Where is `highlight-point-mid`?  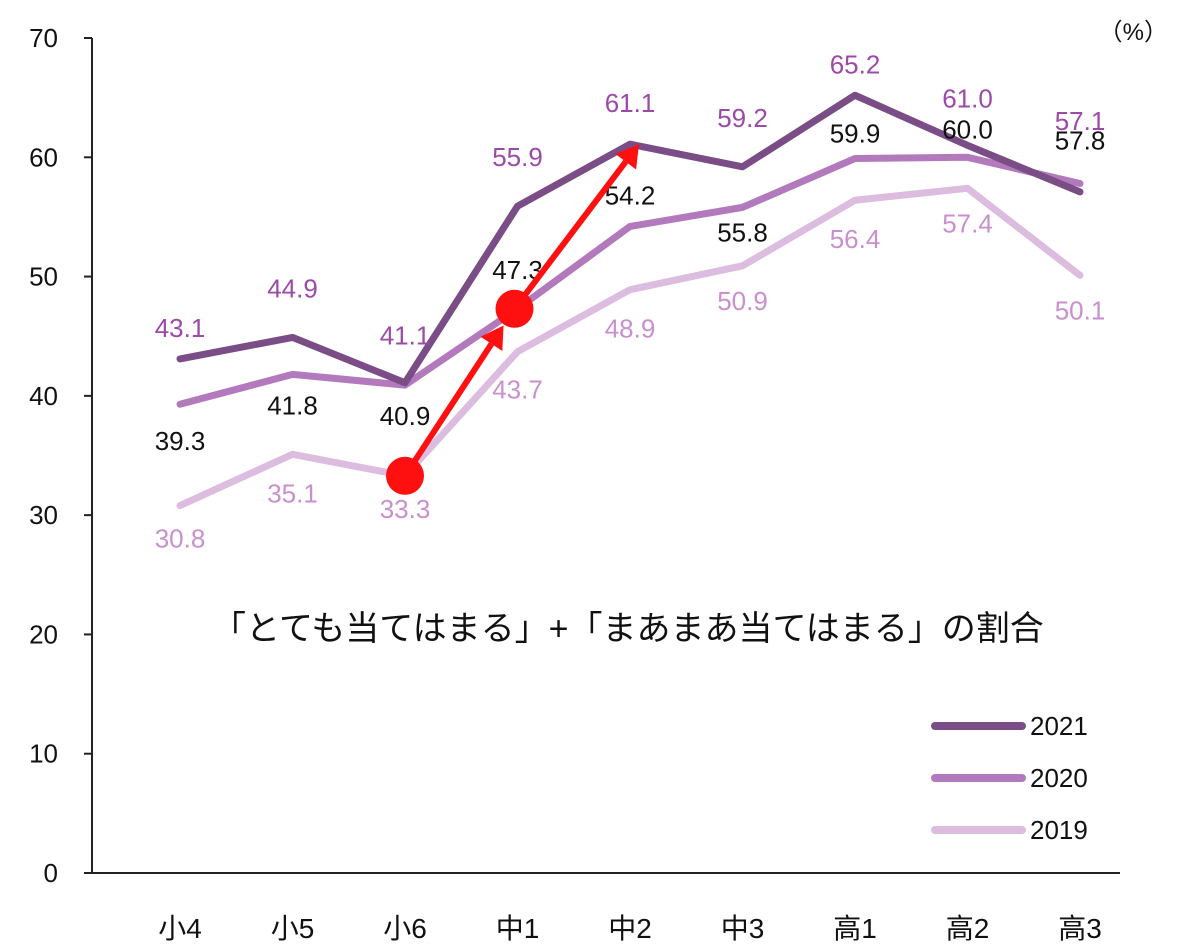 highlight-point-mid is located at coordinates (515, 309).